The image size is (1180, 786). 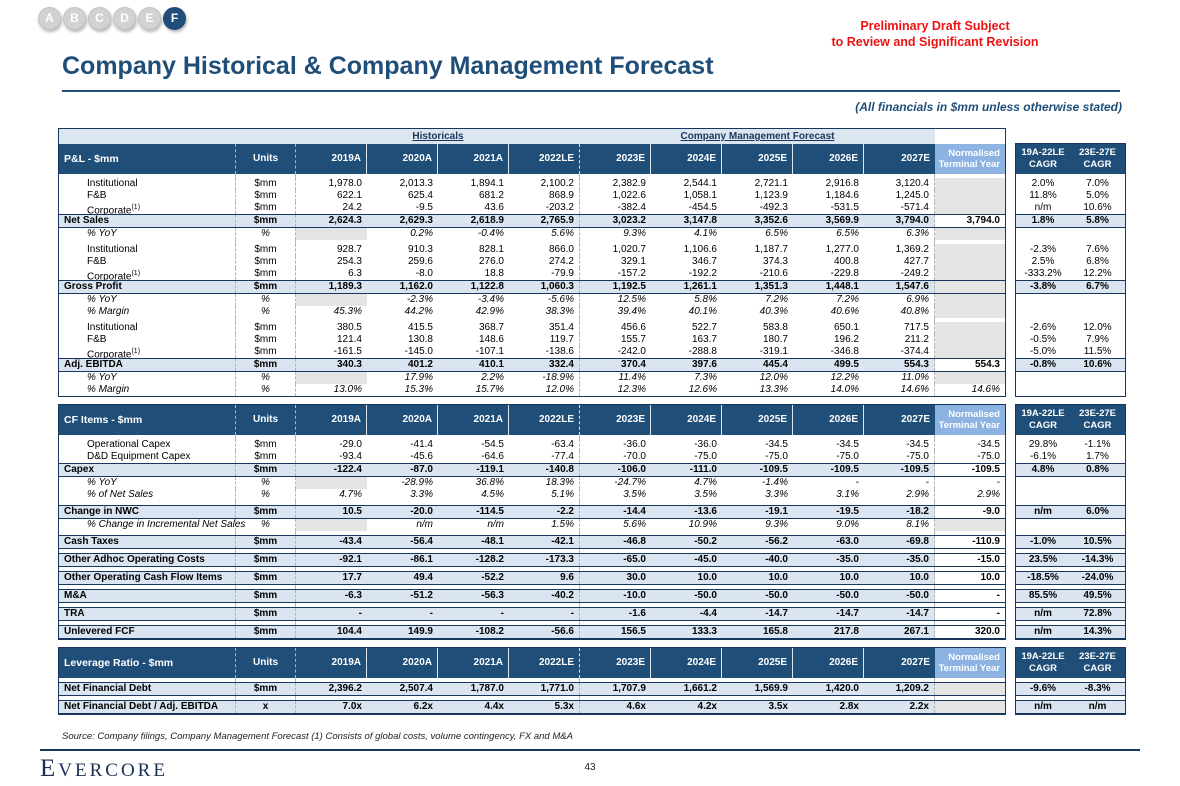 What do you see at coordinates (1097, 470) in the screenshot?
I see `cagr-cell: 0.8%` at bounding box center [1097, 470].